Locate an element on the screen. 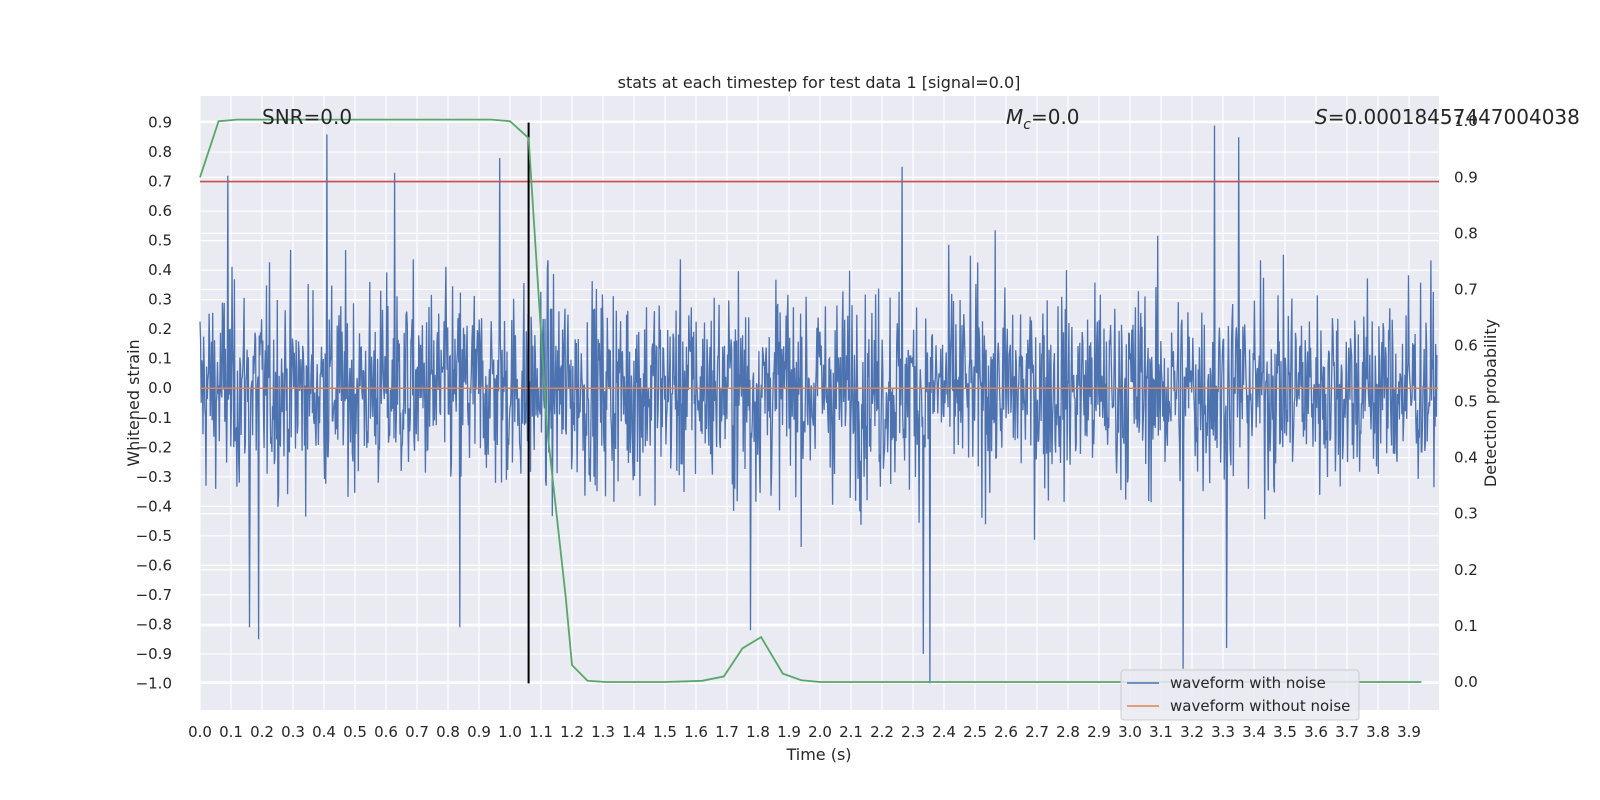 This screenshot has width=1600, height=800. x-tick-label: 3.7 is located at coordinates (1347, 732).